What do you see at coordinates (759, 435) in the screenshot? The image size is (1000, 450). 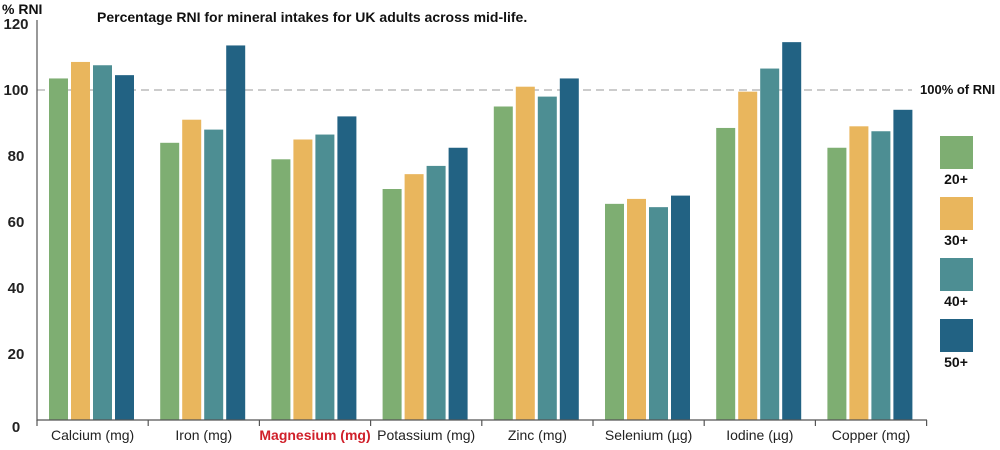 I see `x-category-label: Iodine (µg)` at bounding box center [759, 435].